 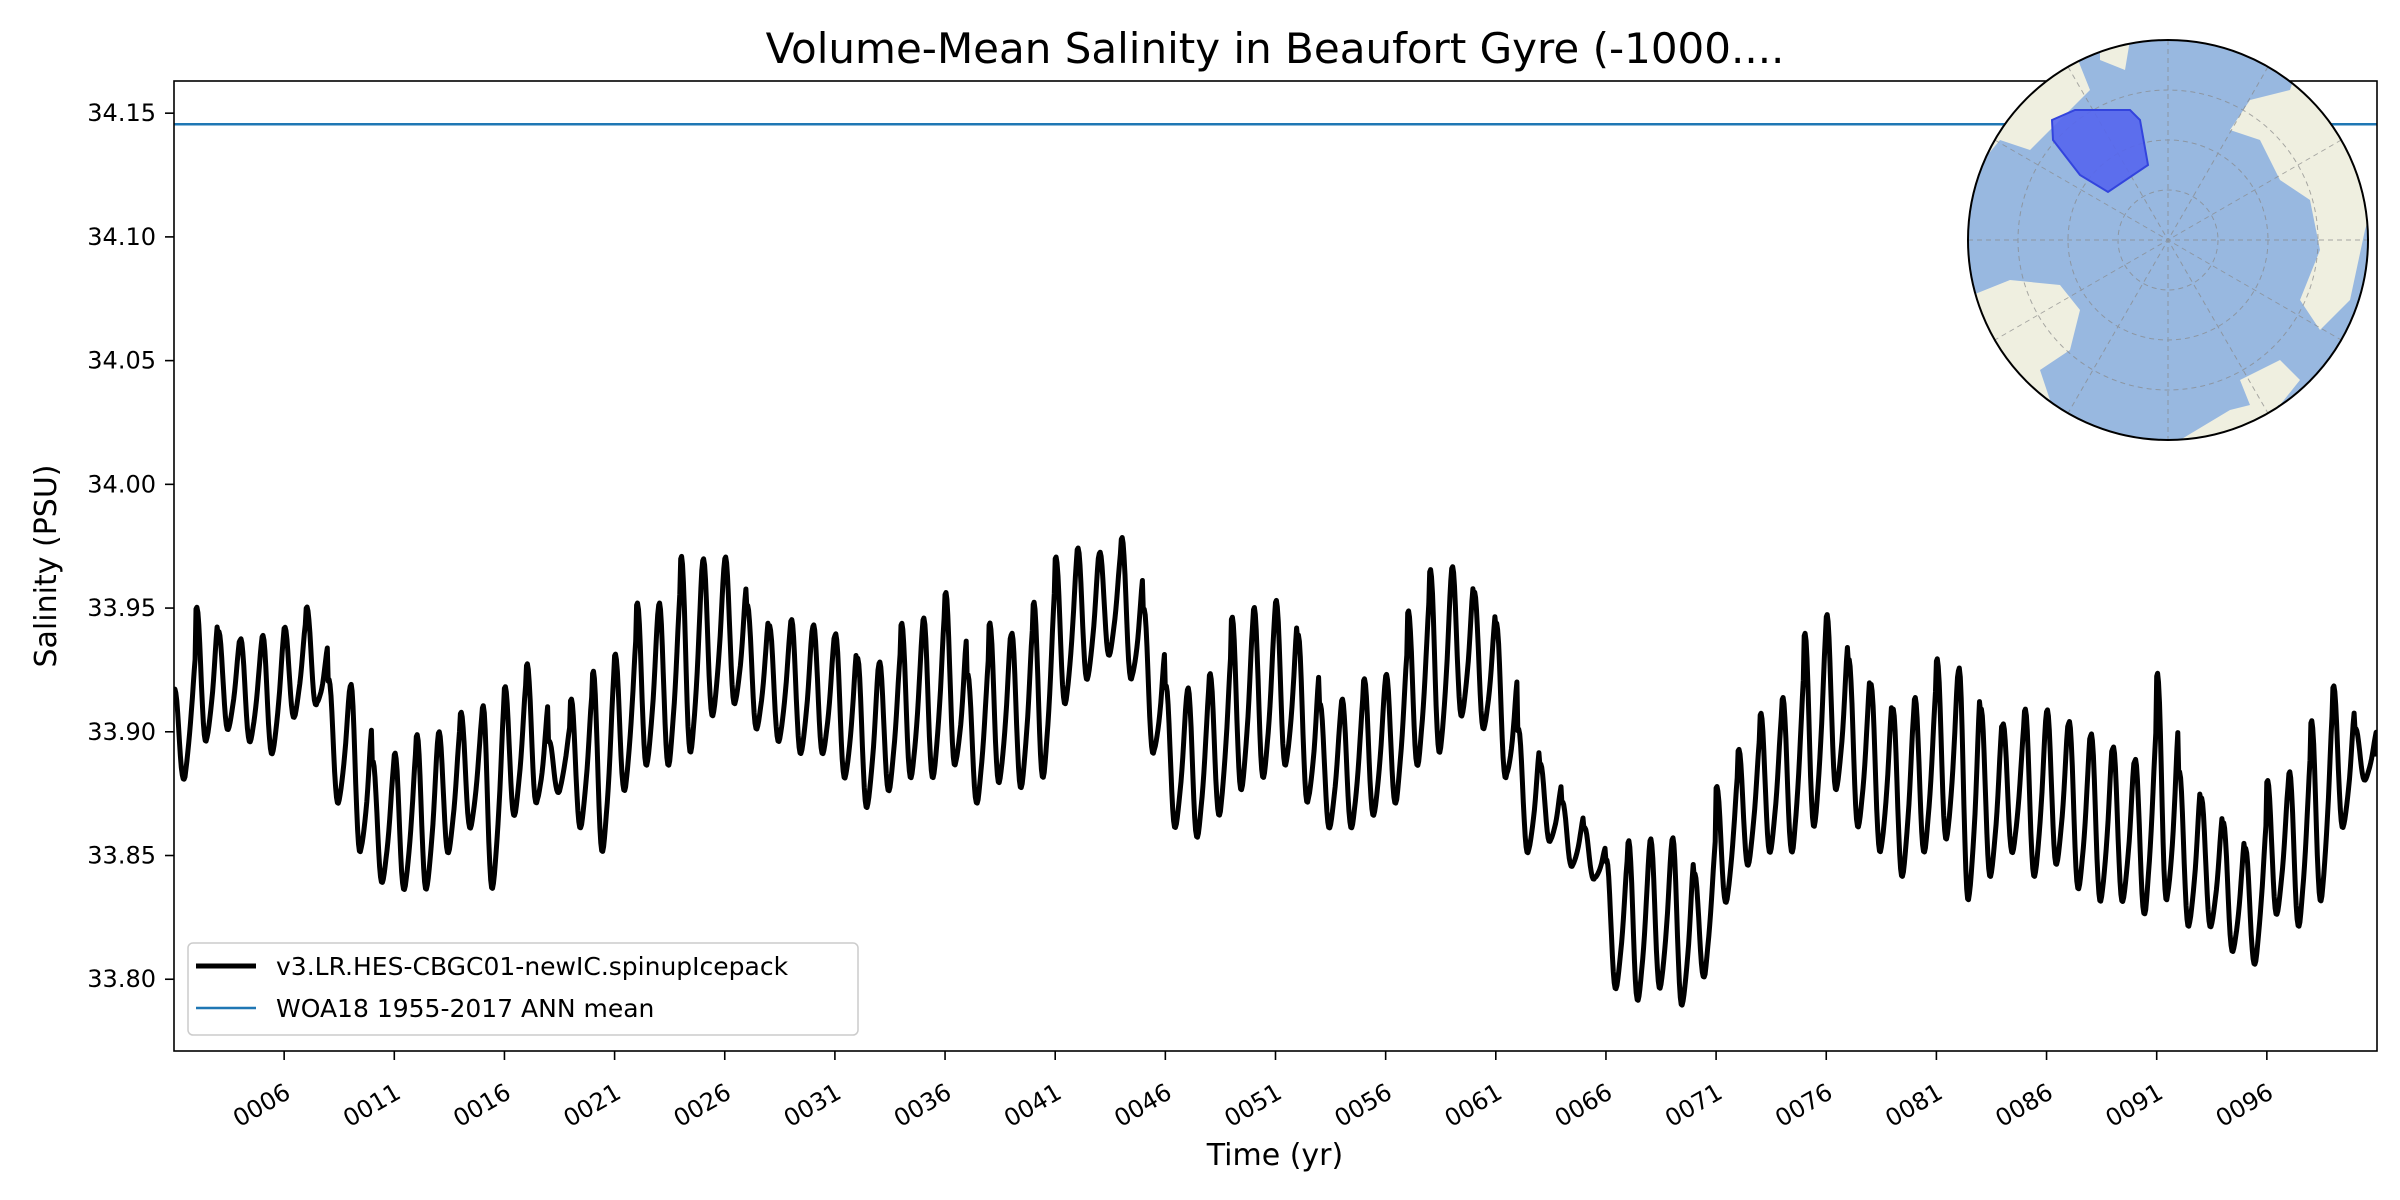 What do you see at coordinates (46, 566) in the screenshot?
I see `y-axis-label: Salinity (PSU)` at bounding box center [46, 566].